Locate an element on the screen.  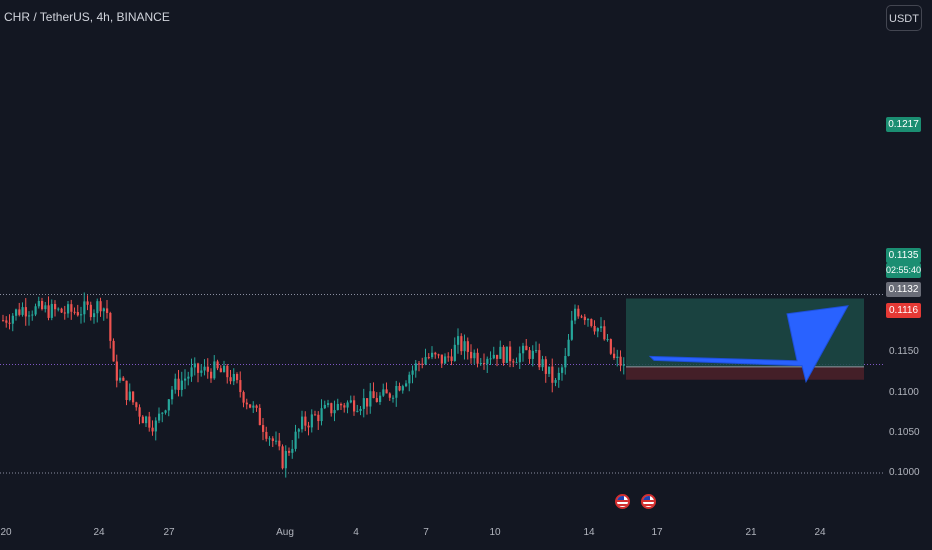
time-tick-label: 20 is located at coordinates (6, 532).